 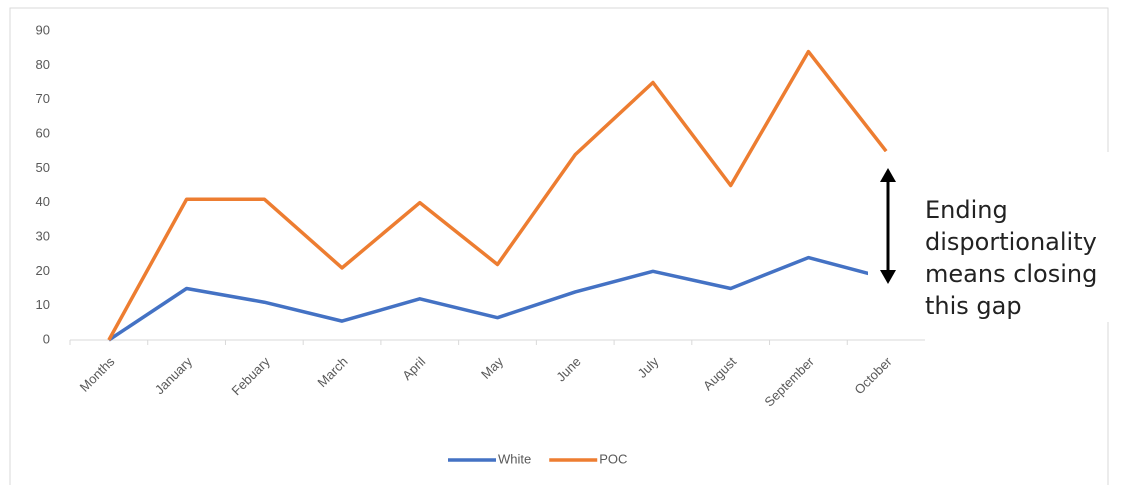 What do you see at coordinates (43, 132) in the screenshot?
I see `y-tick-label: 60` at bounding box center [43, 132].